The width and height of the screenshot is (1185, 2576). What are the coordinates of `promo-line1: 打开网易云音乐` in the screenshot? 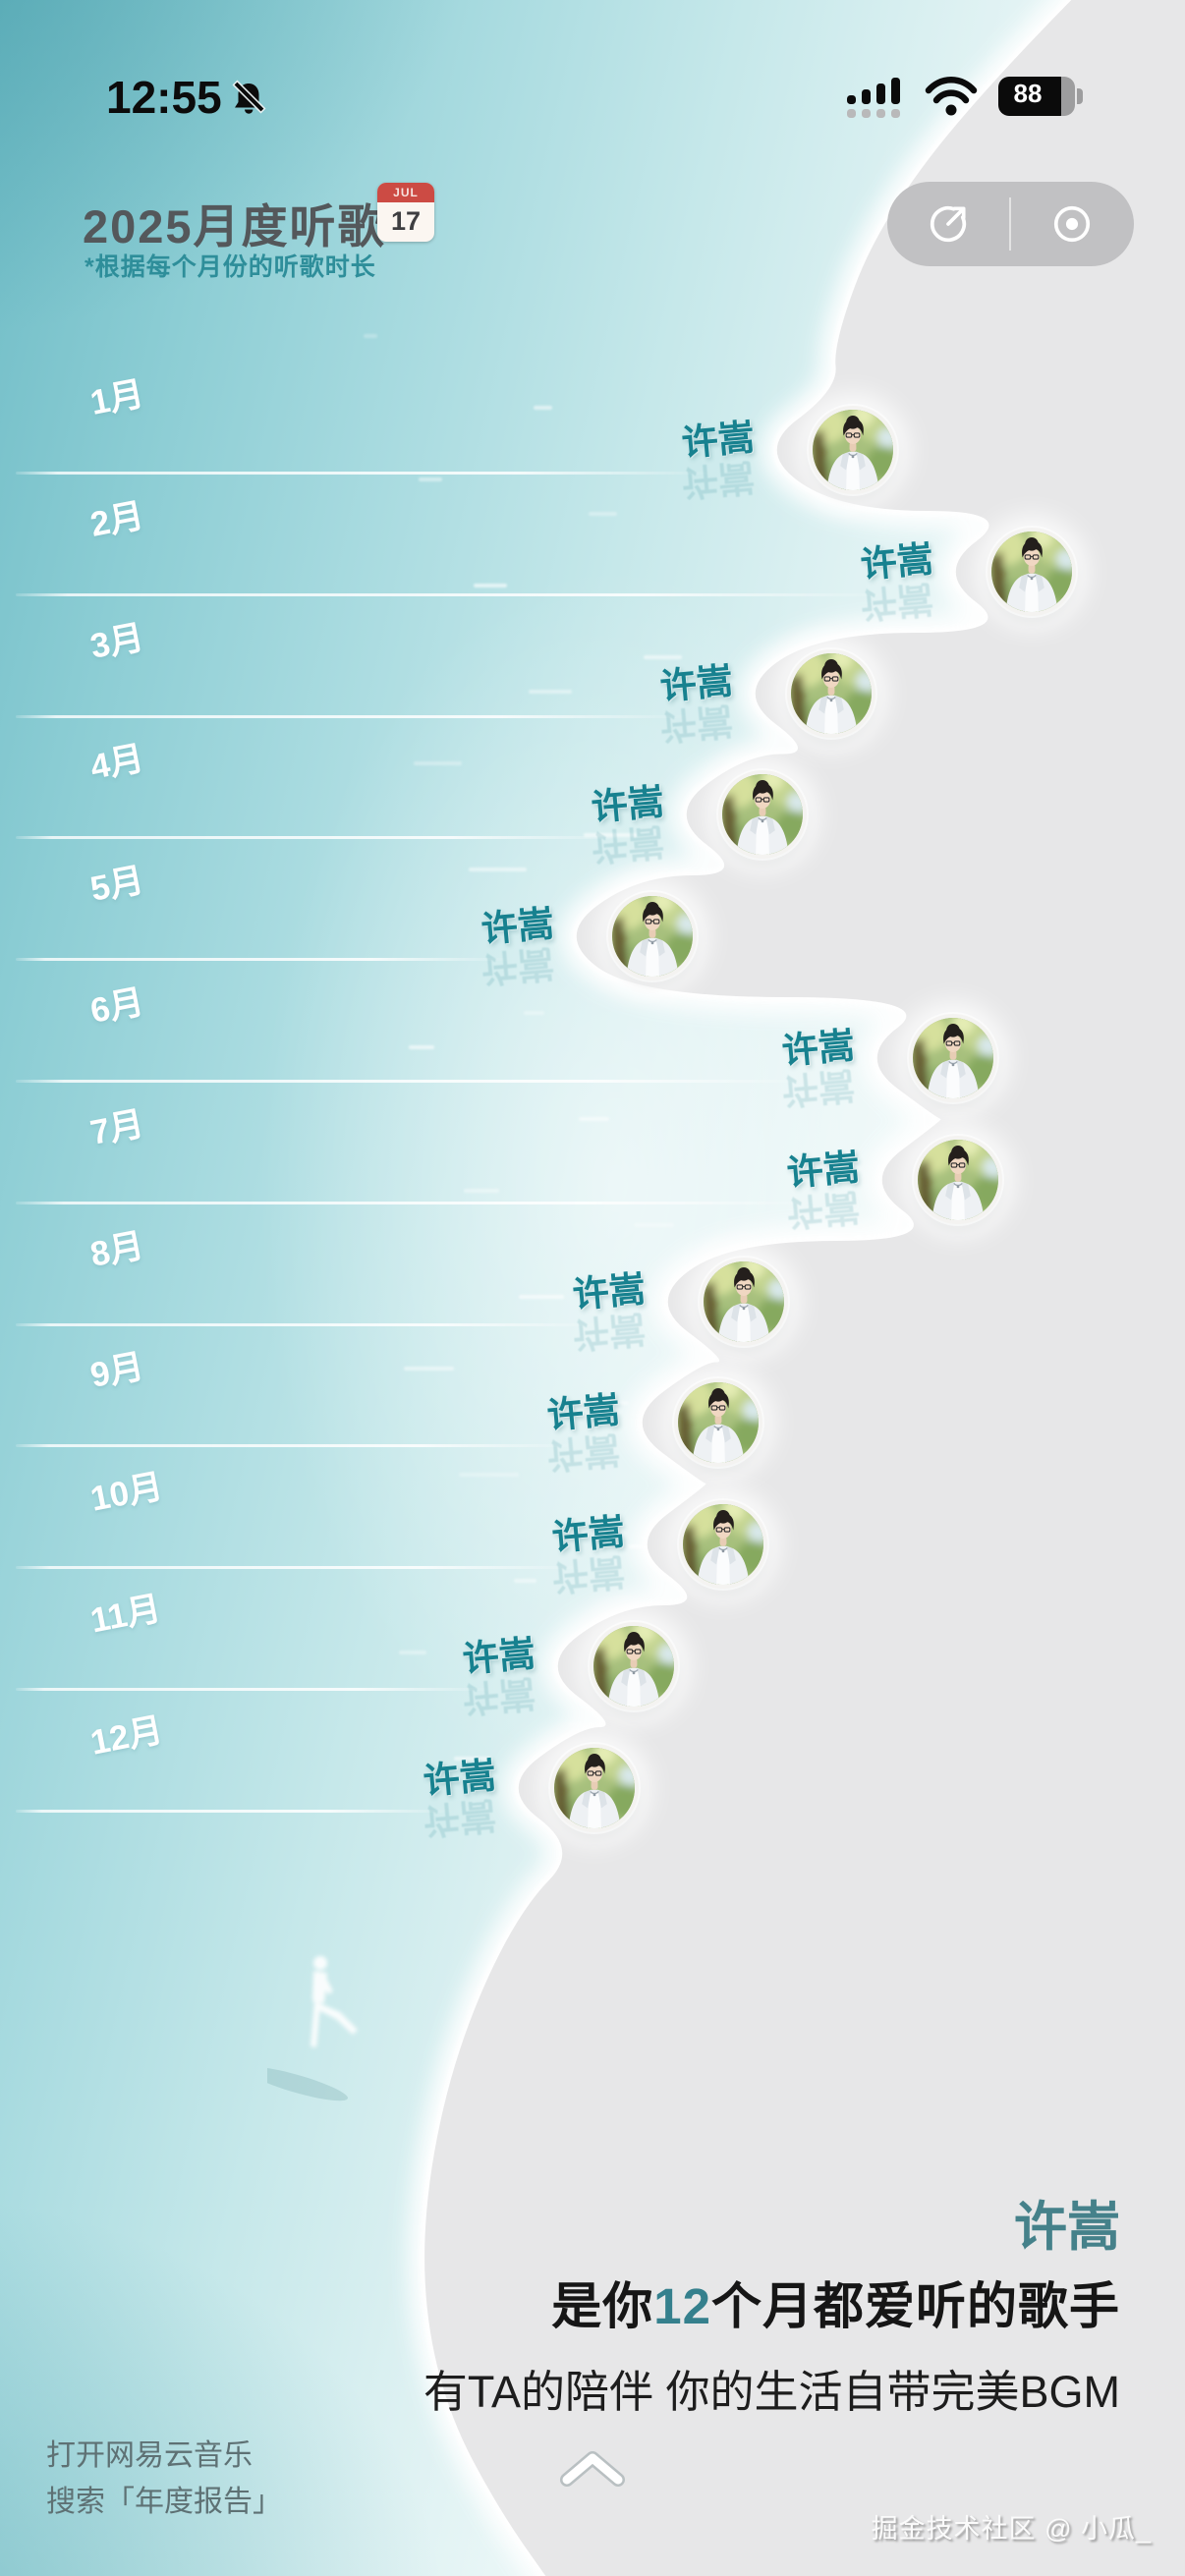 It's located at (150, 2455).